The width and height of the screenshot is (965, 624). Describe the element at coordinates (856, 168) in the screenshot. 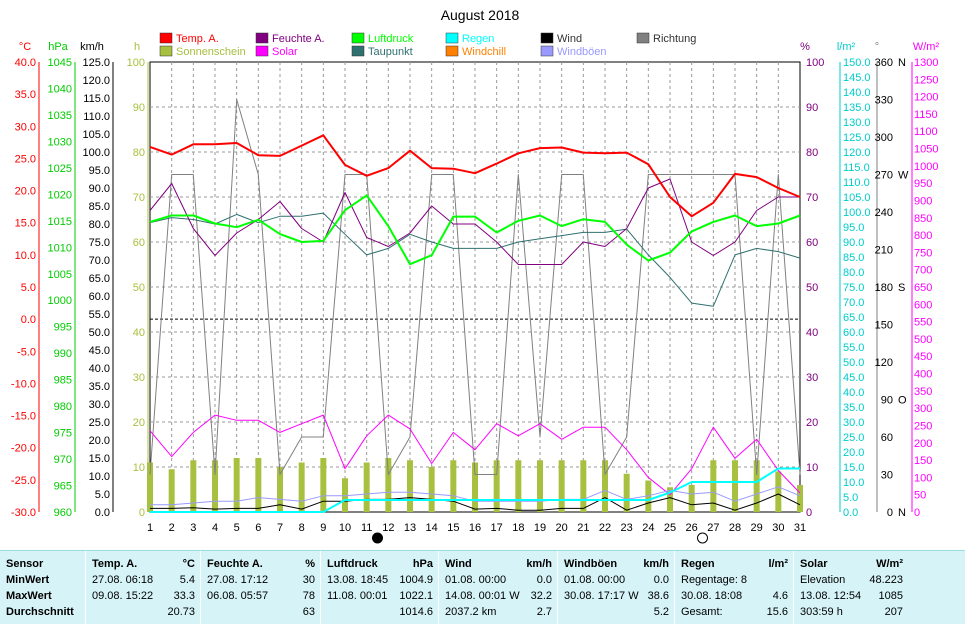

I see `rain-tick-label: 115.0` at that location.